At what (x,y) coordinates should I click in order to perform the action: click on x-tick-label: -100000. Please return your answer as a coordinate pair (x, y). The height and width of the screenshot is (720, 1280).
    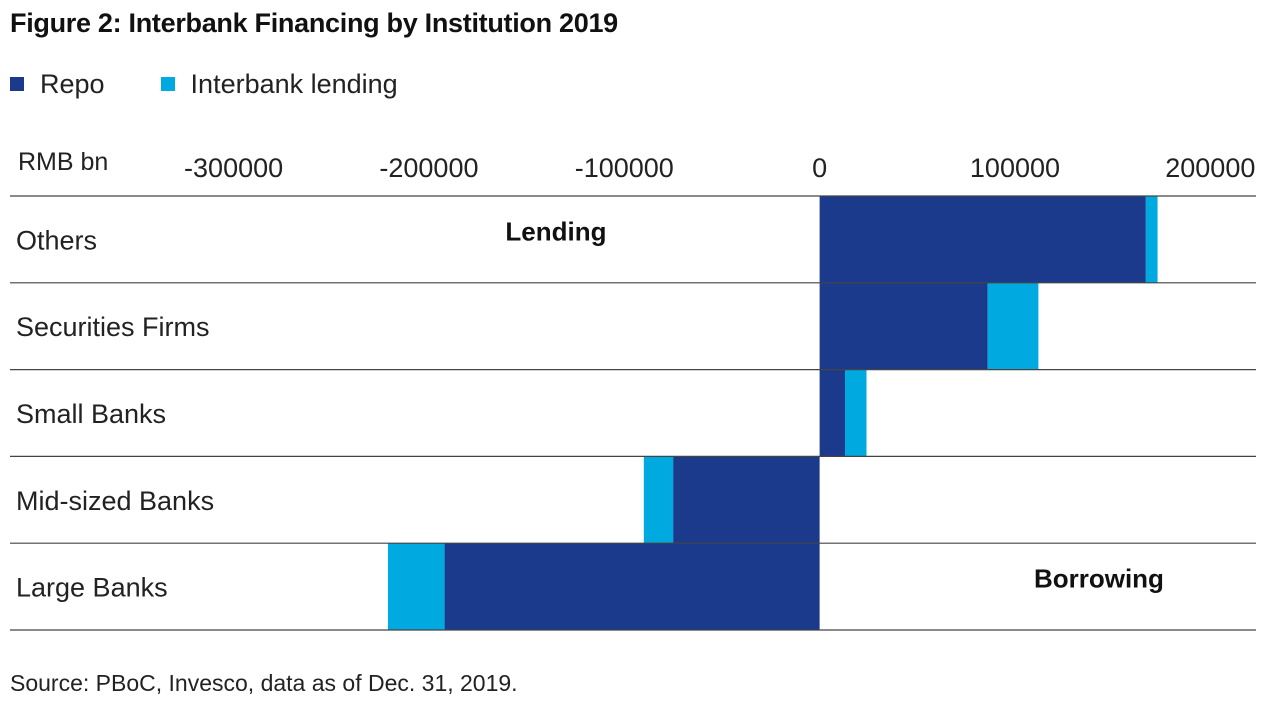
    Looking at the image, I should click on (624, 168).